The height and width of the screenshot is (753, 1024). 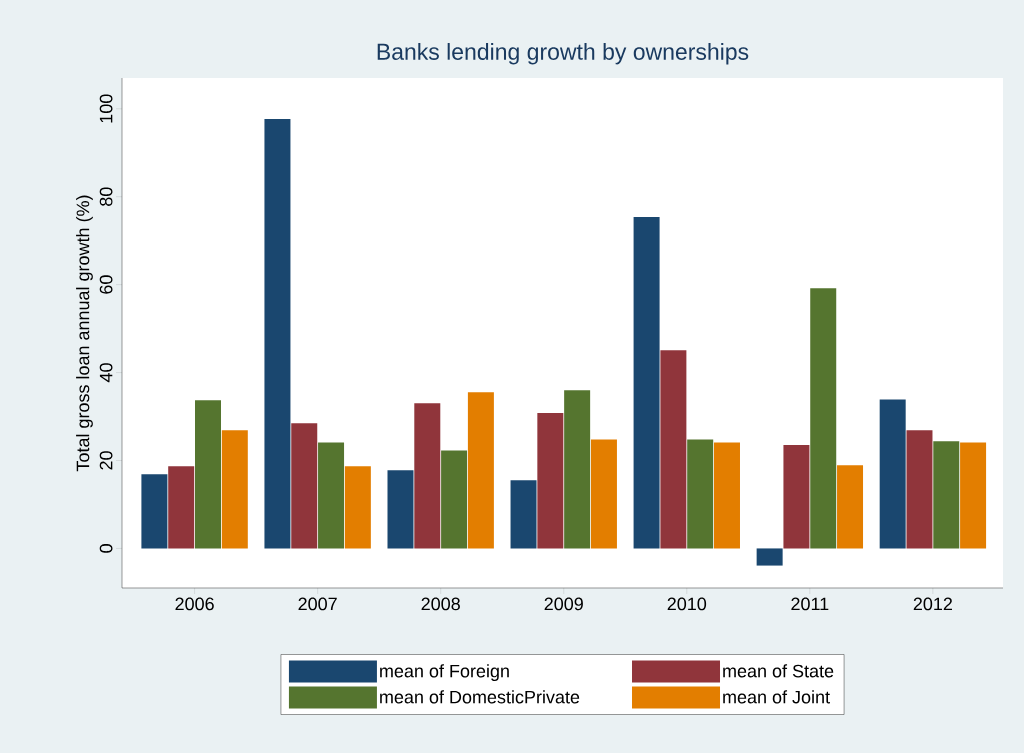 What do you see at coordinates (778, 671) in the screenshot?
I see `legend-label: mean of State` at bounding box center [778, 671].